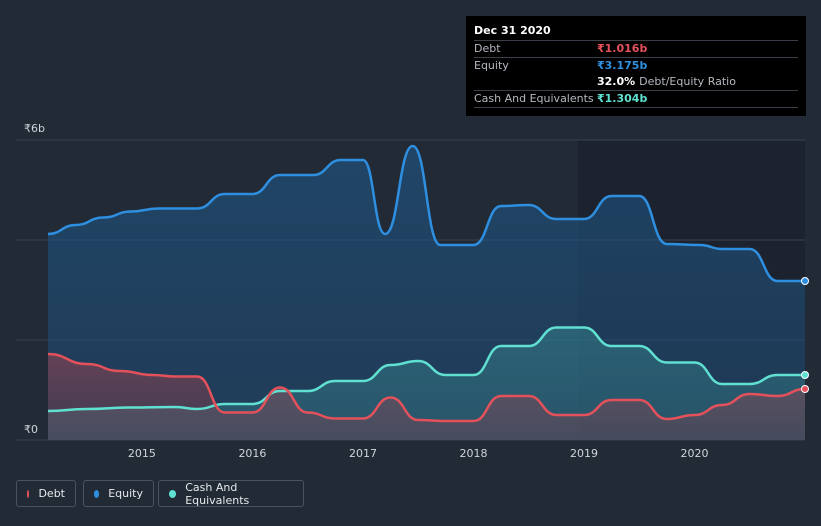  I want to click on x-tick-label: 2017, so click(363, 453).